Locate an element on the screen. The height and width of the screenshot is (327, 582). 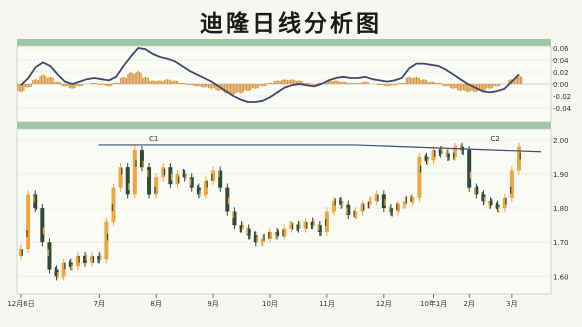
indicator-tick-label: 0.04 is located at coordinates (561, 61).